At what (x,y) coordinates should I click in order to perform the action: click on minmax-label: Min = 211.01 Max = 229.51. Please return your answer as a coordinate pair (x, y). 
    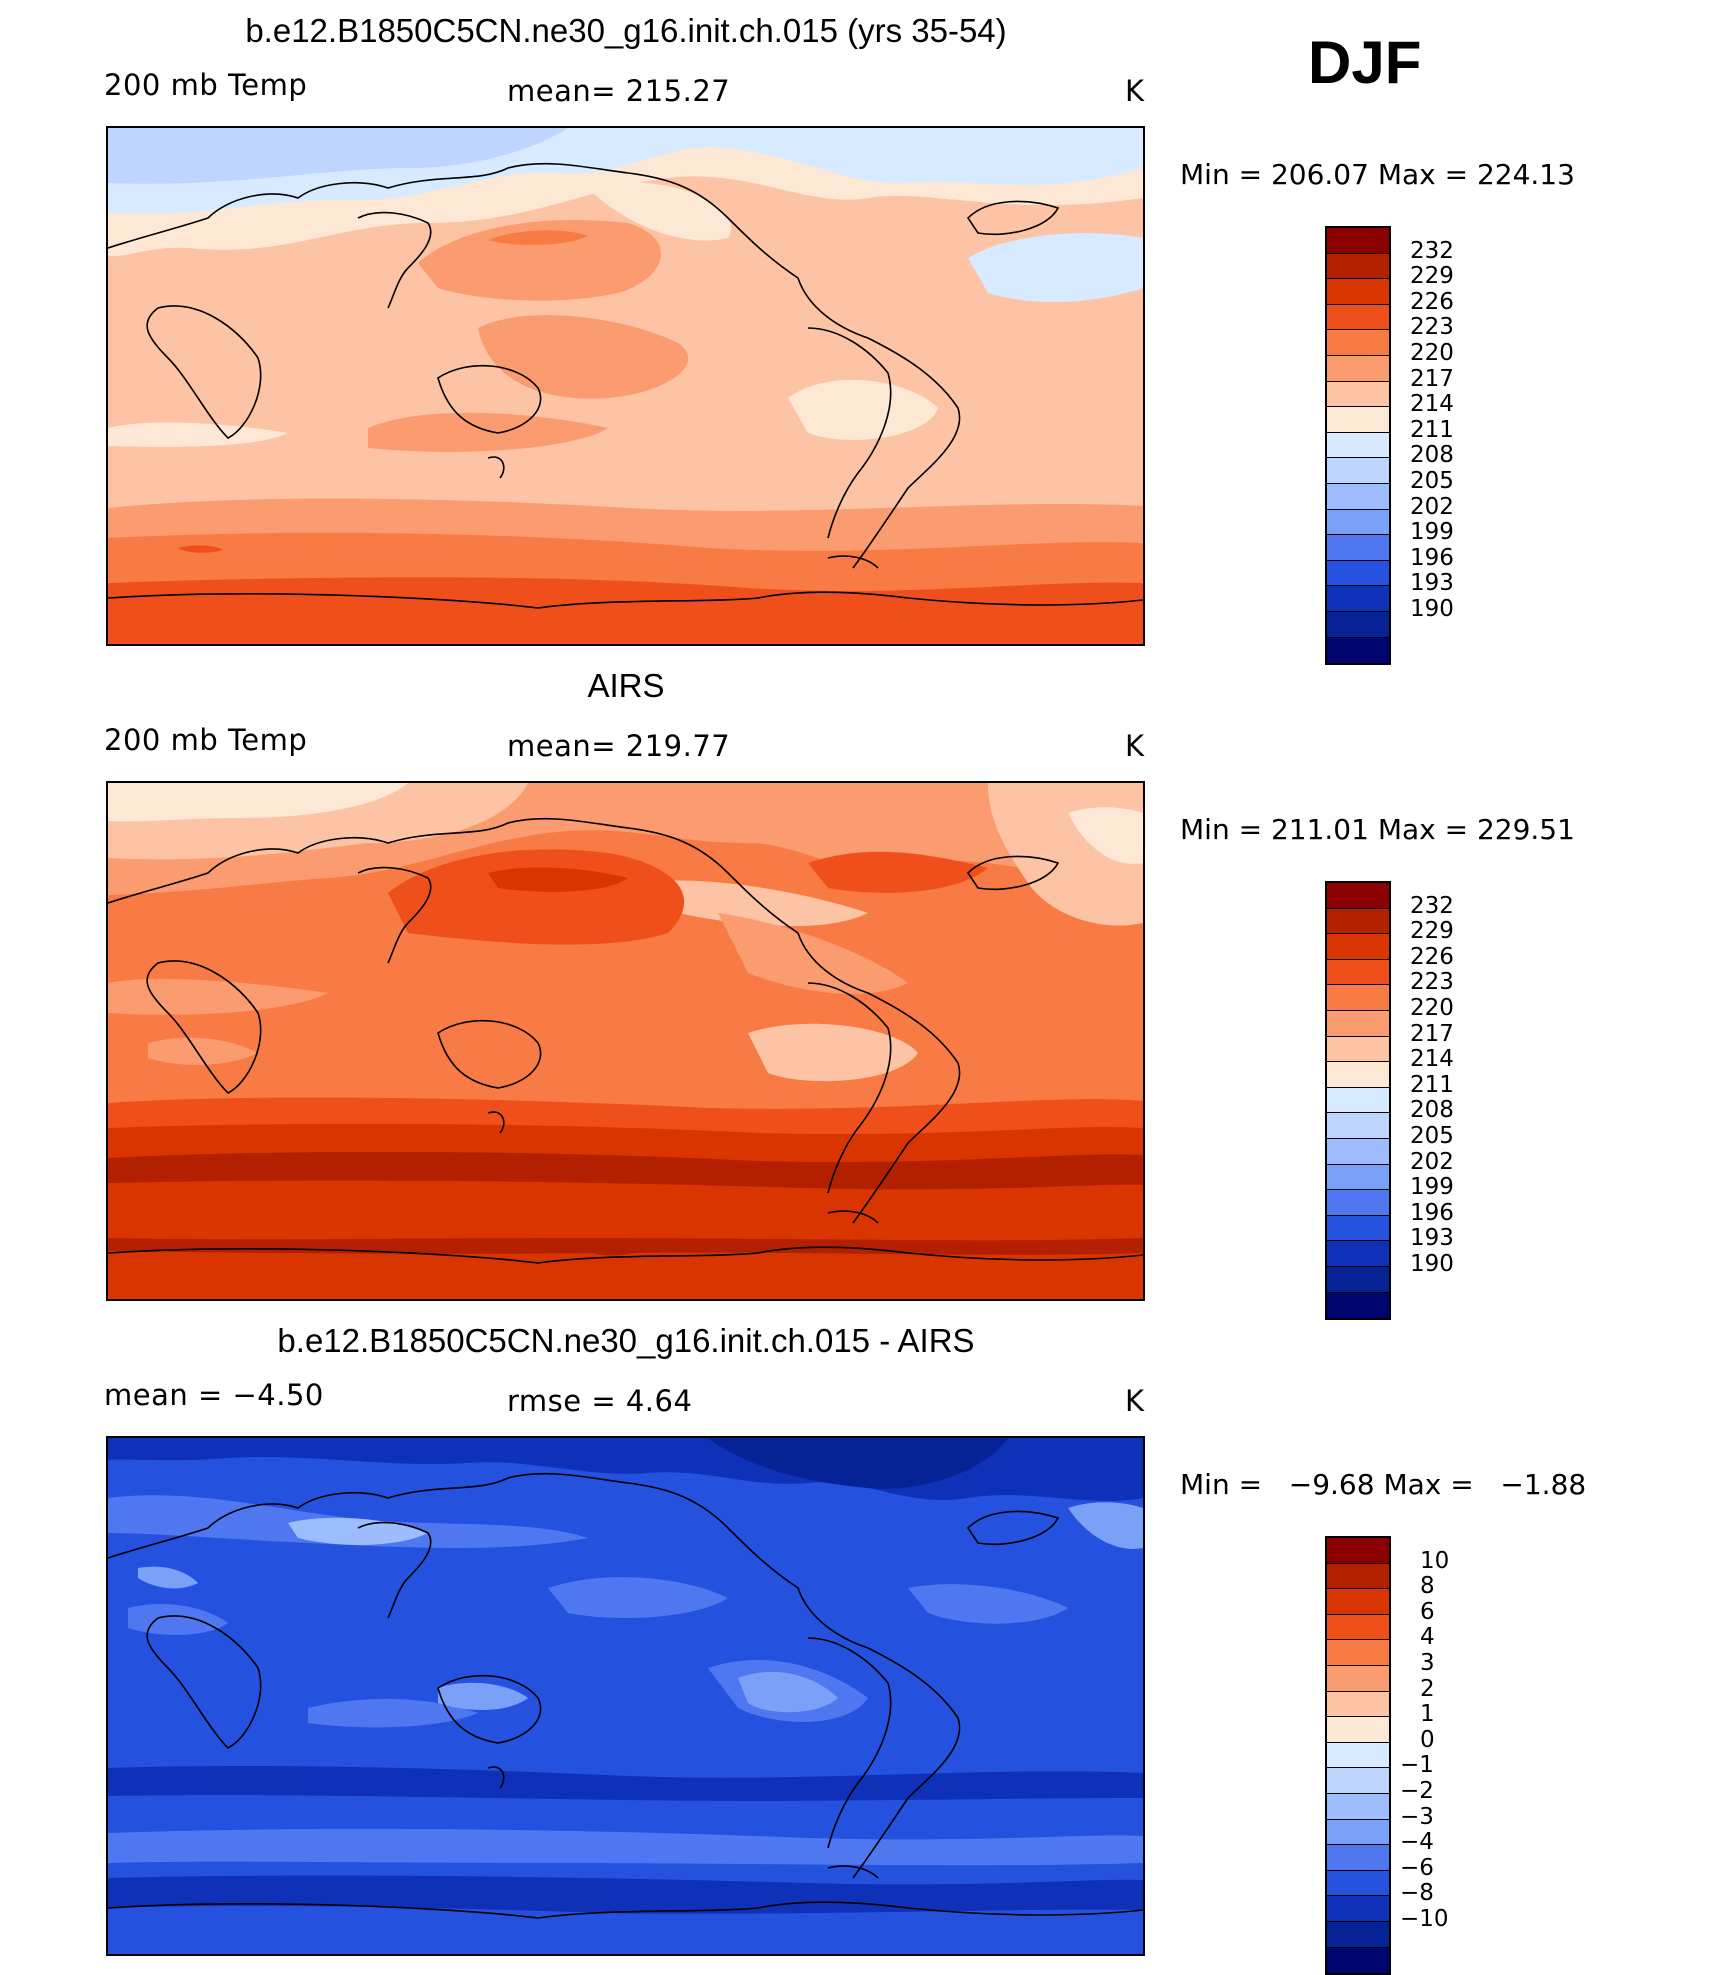
    Looking at the image, I should click on (1377, 829).